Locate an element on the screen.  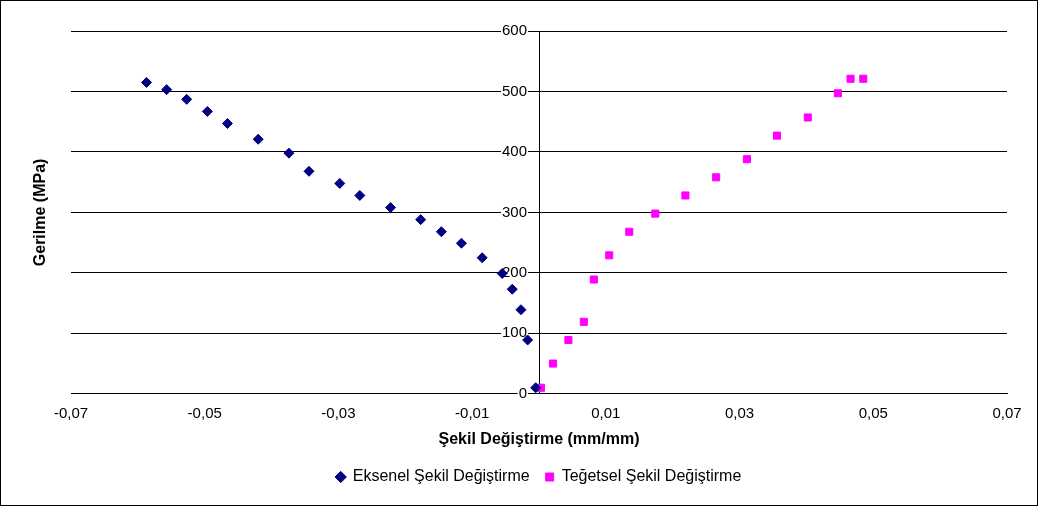
y-tick-label: 600 is located at coordinates (514, 30).